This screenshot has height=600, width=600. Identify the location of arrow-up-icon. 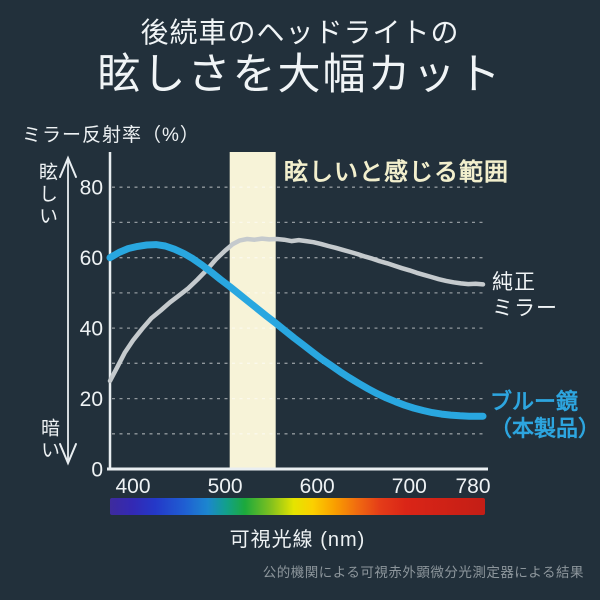
(68, 166).